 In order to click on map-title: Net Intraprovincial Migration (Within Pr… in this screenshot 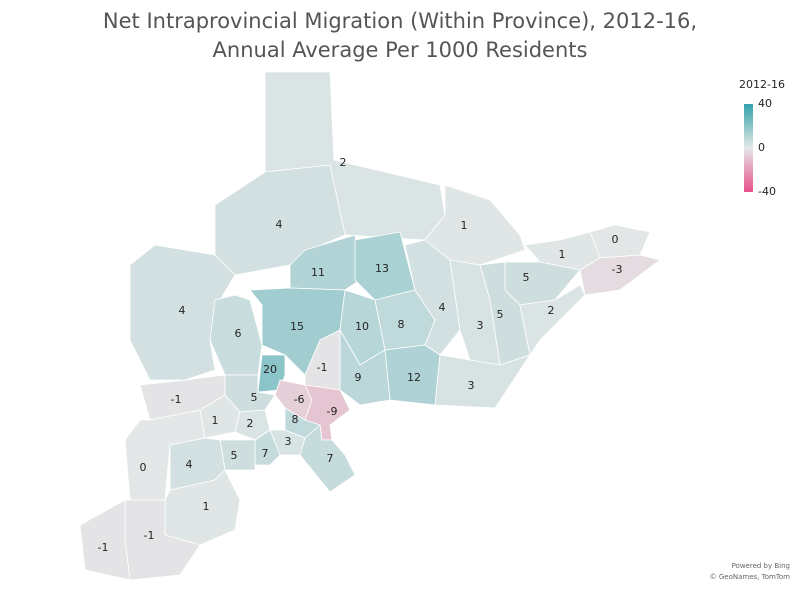, I will do `click(400, 21)`.